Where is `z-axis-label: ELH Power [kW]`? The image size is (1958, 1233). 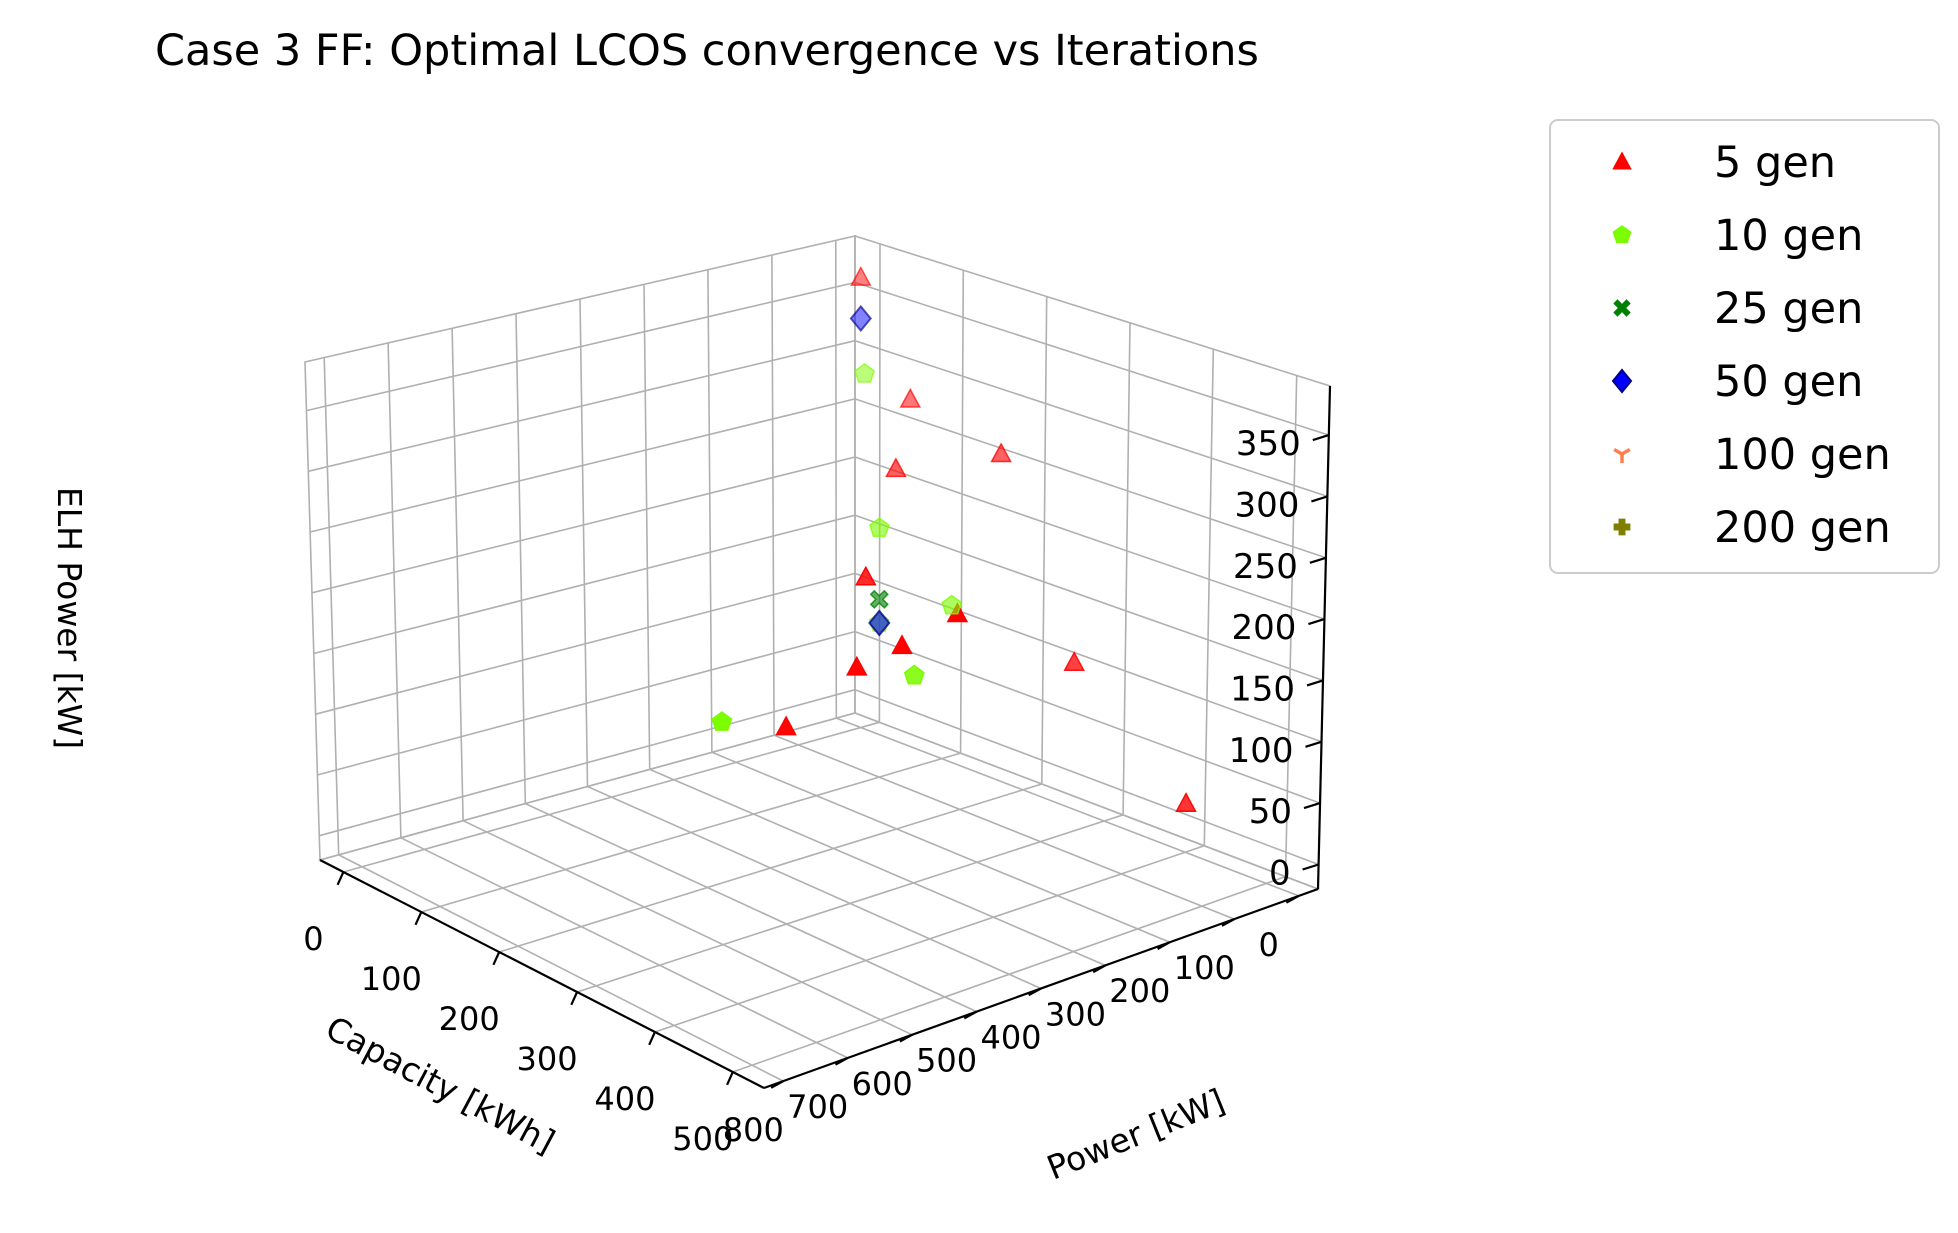 z-axis-label: ELH Power [kW] is located at coordinates (69, 618).